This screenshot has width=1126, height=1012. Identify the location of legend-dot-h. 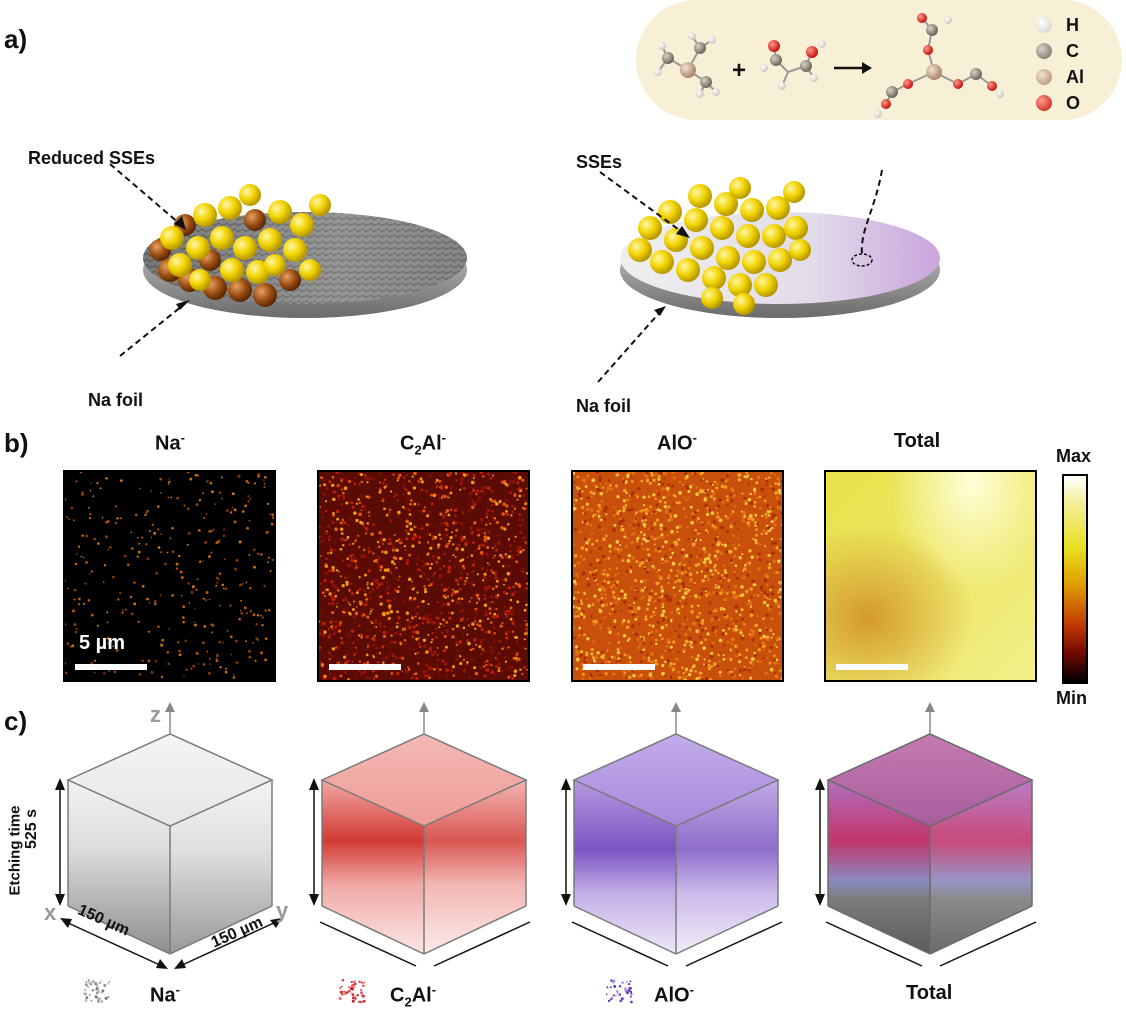
(1044, 25).